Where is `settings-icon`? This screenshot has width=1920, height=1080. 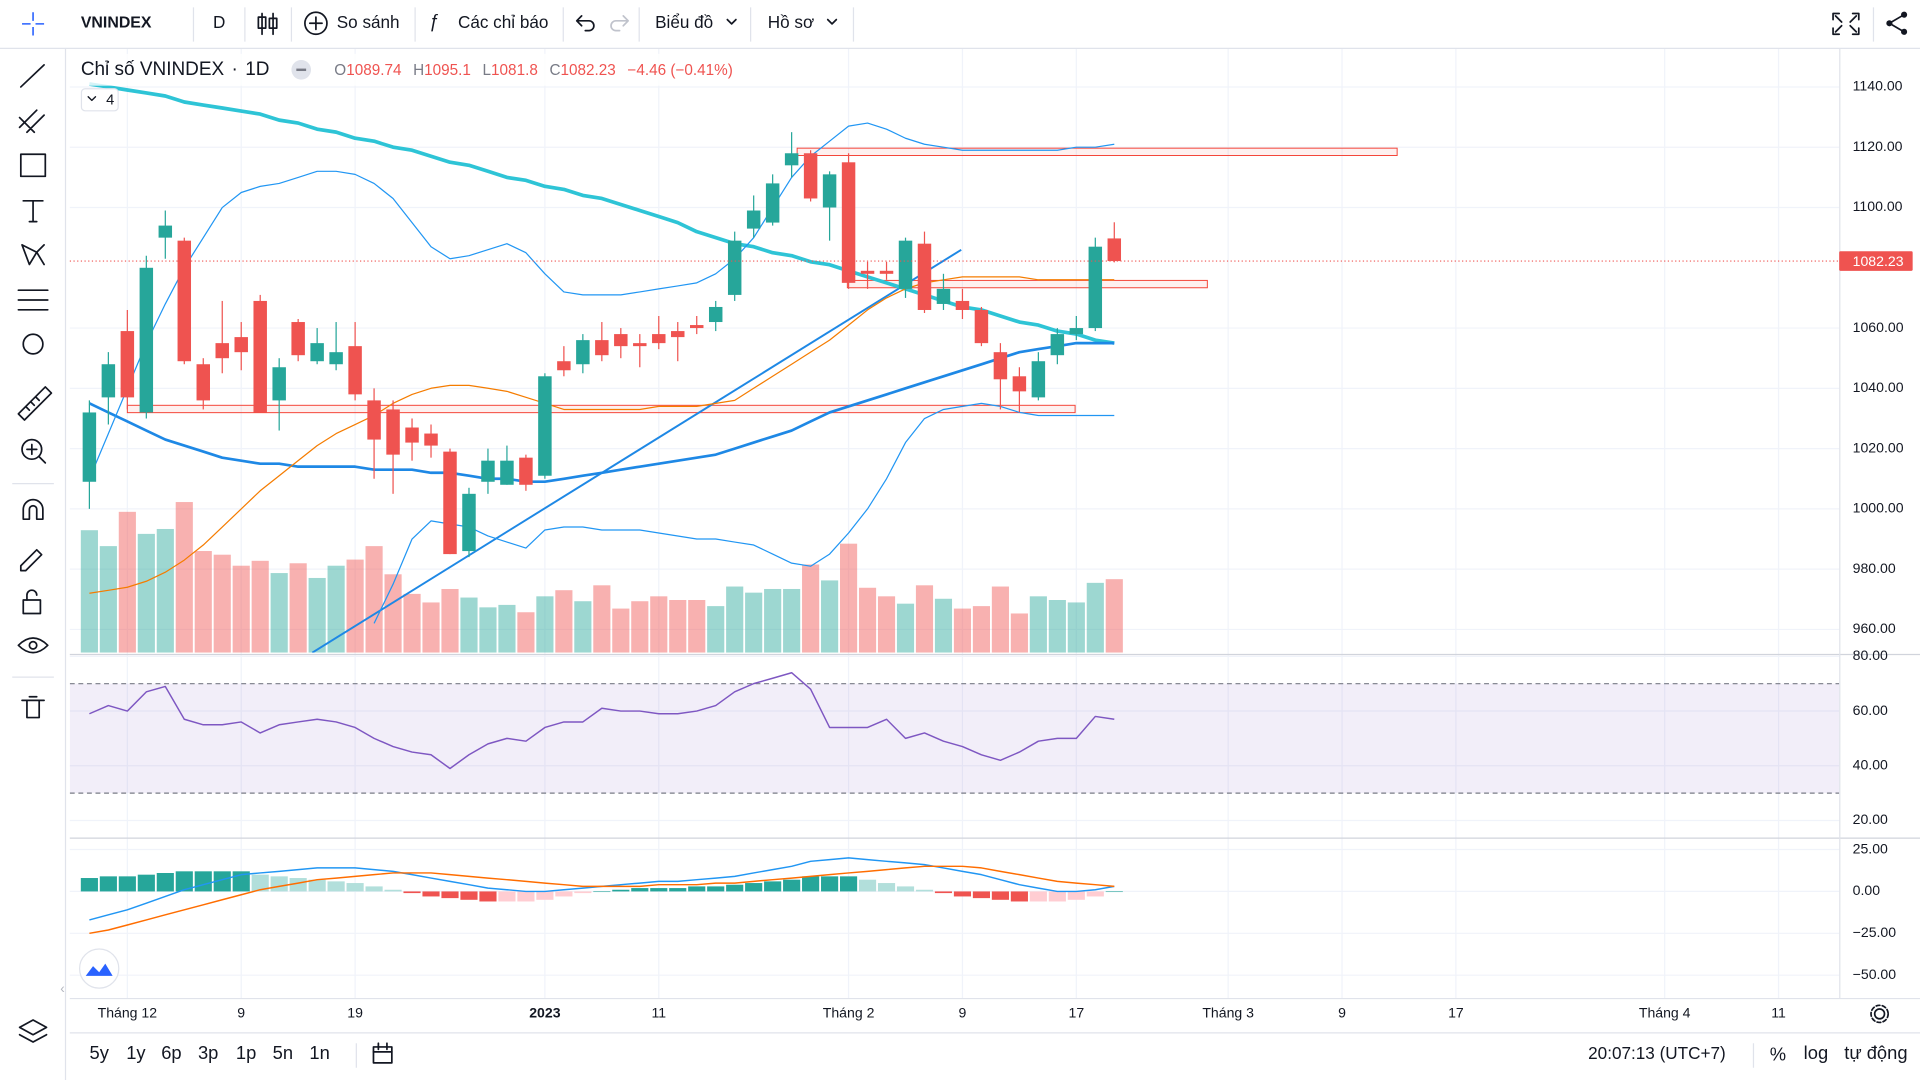 settings-icon is located at coordinates (1880, 1014).